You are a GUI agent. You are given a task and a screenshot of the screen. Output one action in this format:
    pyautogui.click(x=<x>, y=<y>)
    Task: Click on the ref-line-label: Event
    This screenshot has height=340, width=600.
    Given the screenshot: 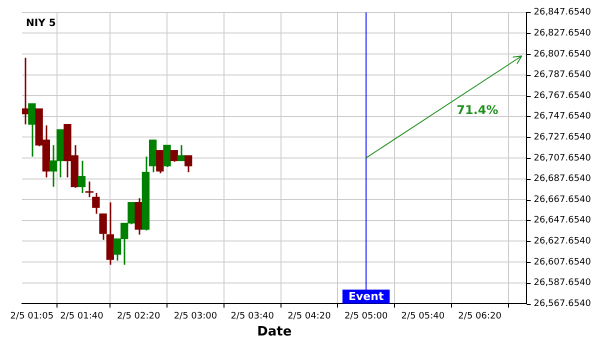 What is the action you would take?
    pyautogui.click(x=366, y=296)
    